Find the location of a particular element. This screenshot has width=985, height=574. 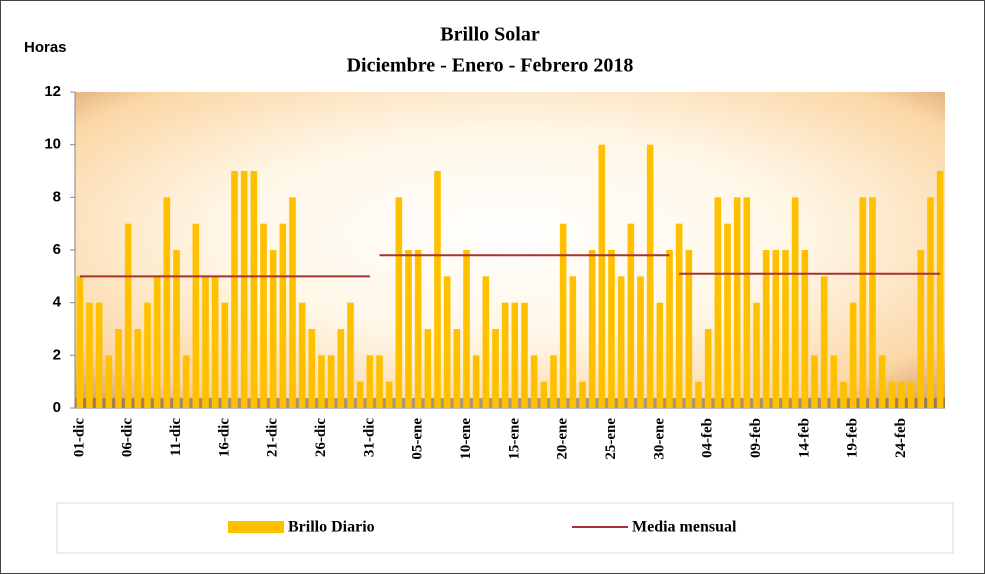

chart-subtitle: Diciembre - Enero - Febrero 2018 is located at coordinates (490, 66).